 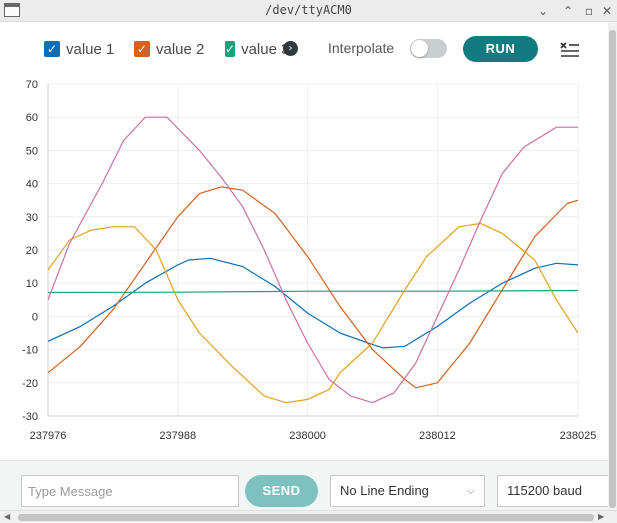 I want to click on y-tick-label: -30, so click(x=30, y=417).